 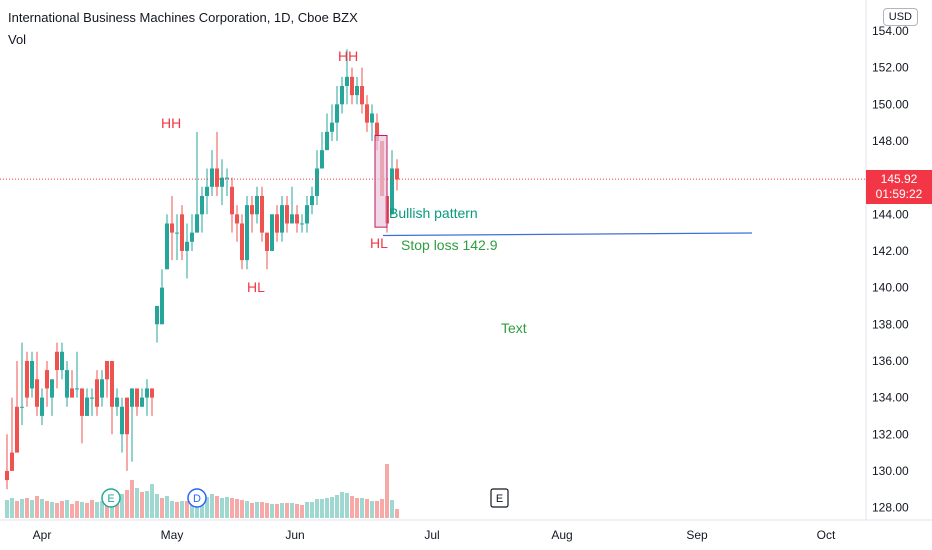 What do you see at coordinates (890, 214) in the screenshot?
I see `price-tick-label: 144.00` at bounding box center [890, 214].